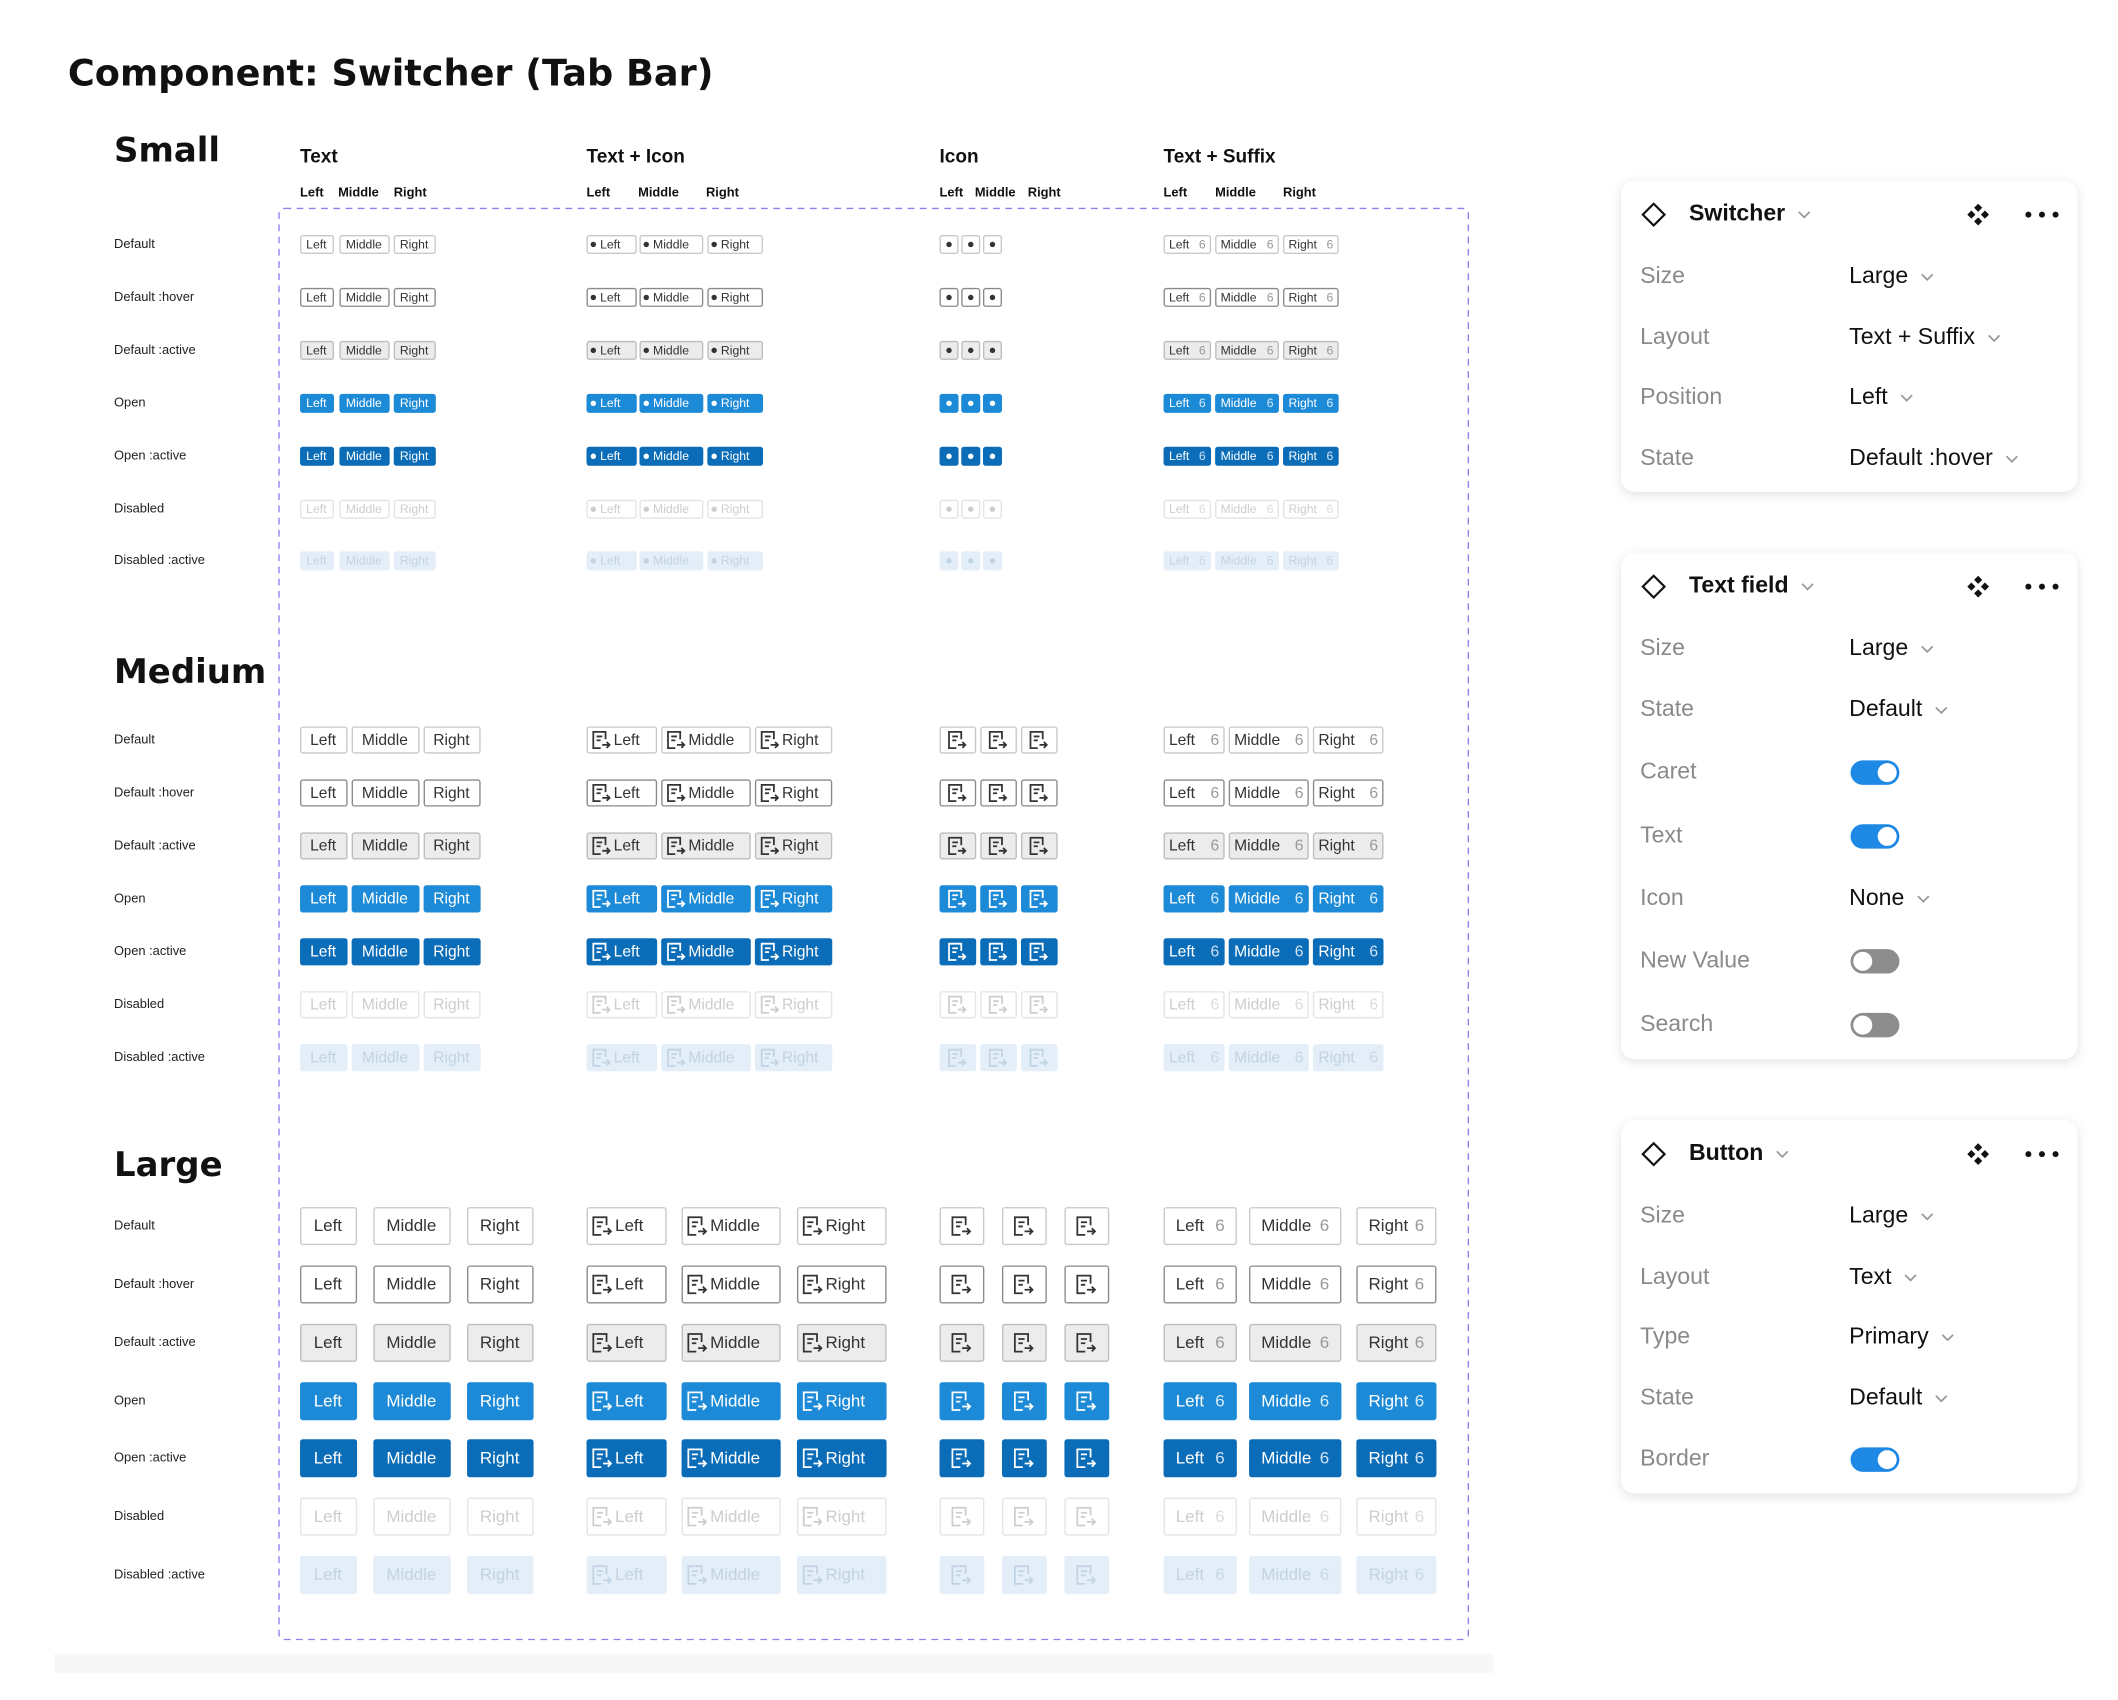 This screenshot has height=1700, width=2118. I want to click on property-value: Primary, so click(1889, 1336).